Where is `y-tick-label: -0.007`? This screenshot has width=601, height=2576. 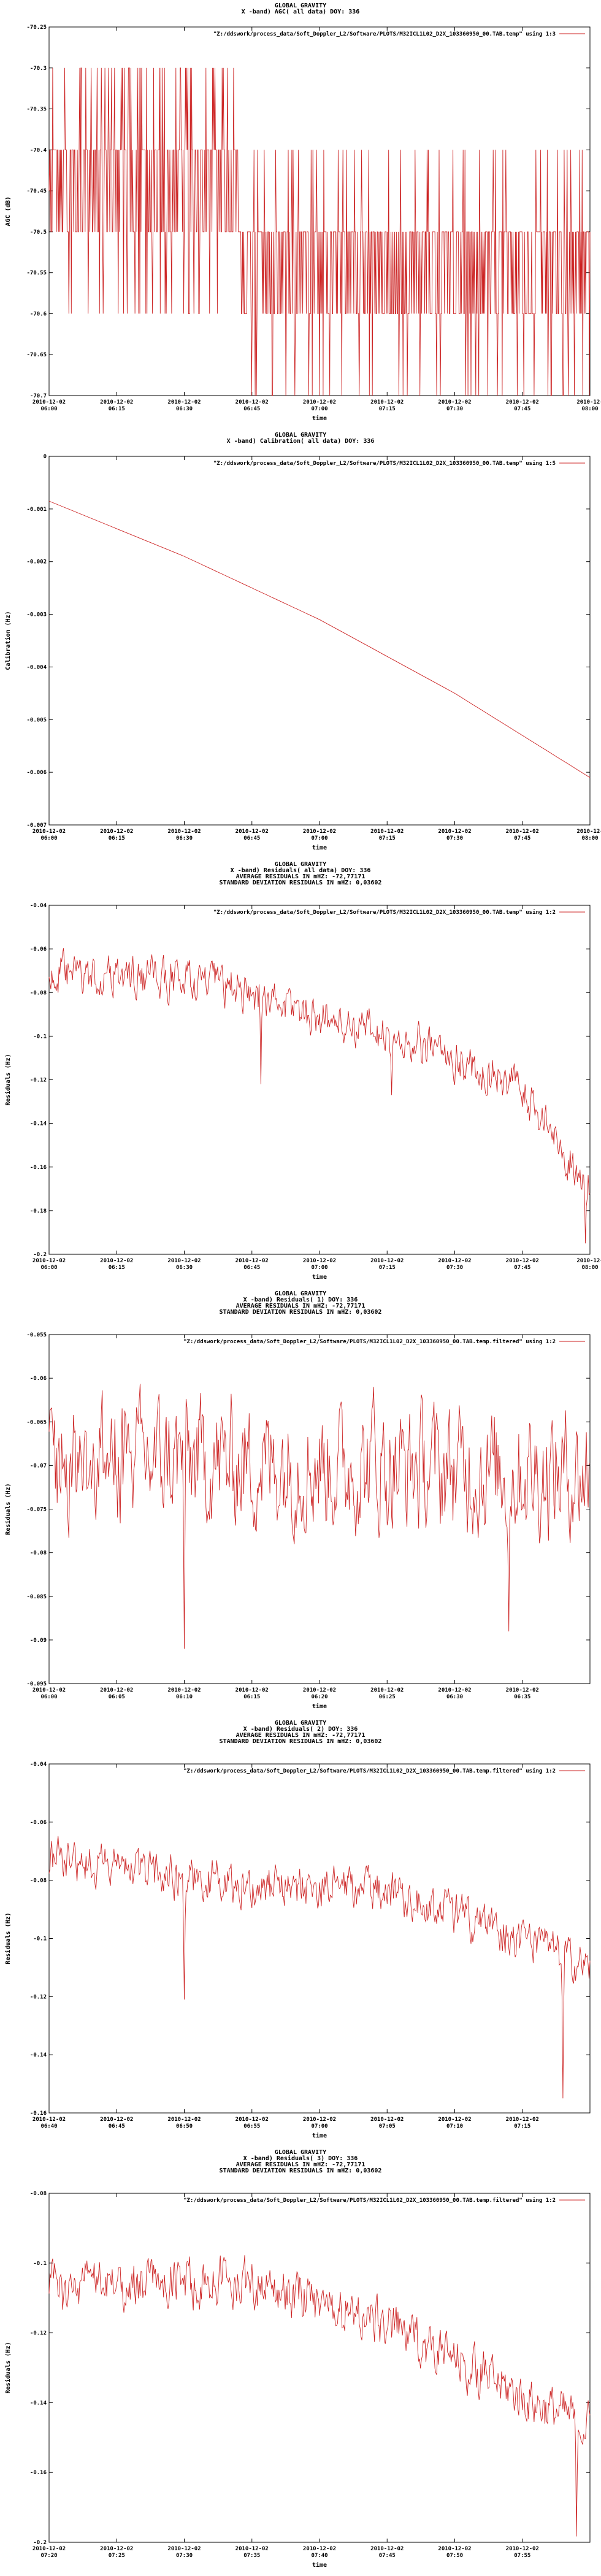 y-tick-label: -0.007 is located at coordinates (37, 825).